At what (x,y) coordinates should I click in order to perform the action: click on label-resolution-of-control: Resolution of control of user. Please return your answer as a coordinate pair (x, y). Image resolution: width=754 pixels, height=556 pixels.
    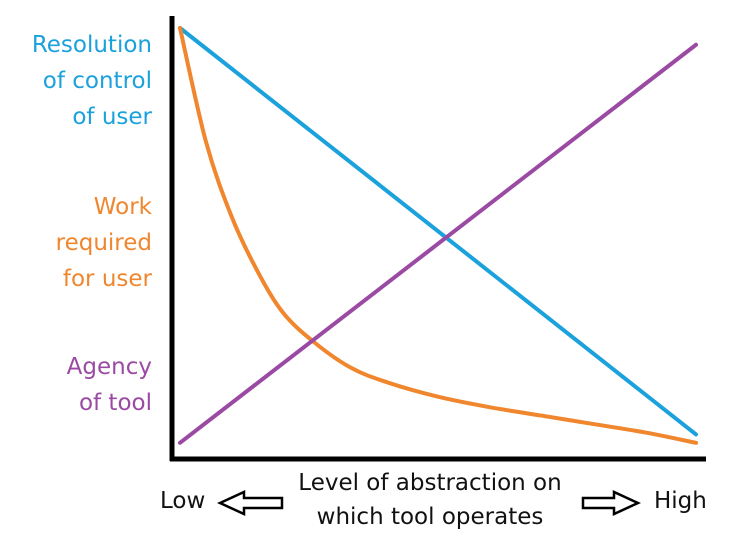
    Looking at the image, I should click on (92, 81).